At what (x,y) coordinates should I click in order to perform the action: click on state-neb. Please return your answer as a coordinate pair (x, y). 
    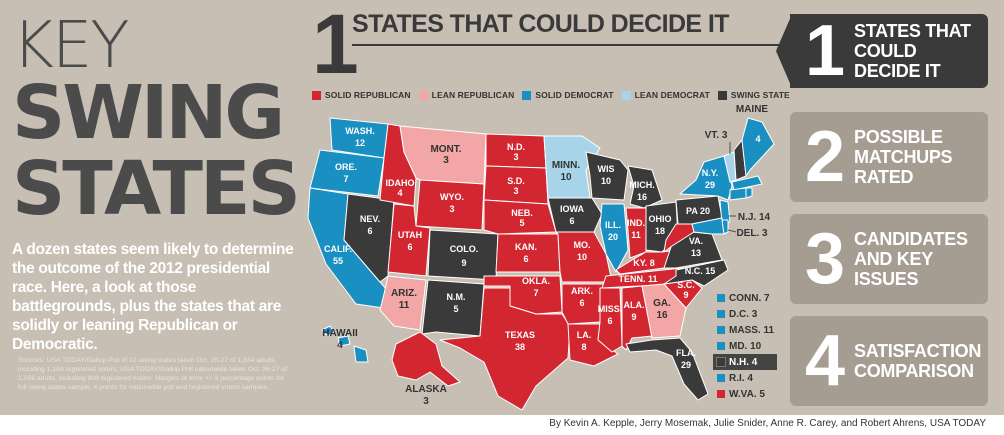
    Looking at the image, I should click on (520, 217).